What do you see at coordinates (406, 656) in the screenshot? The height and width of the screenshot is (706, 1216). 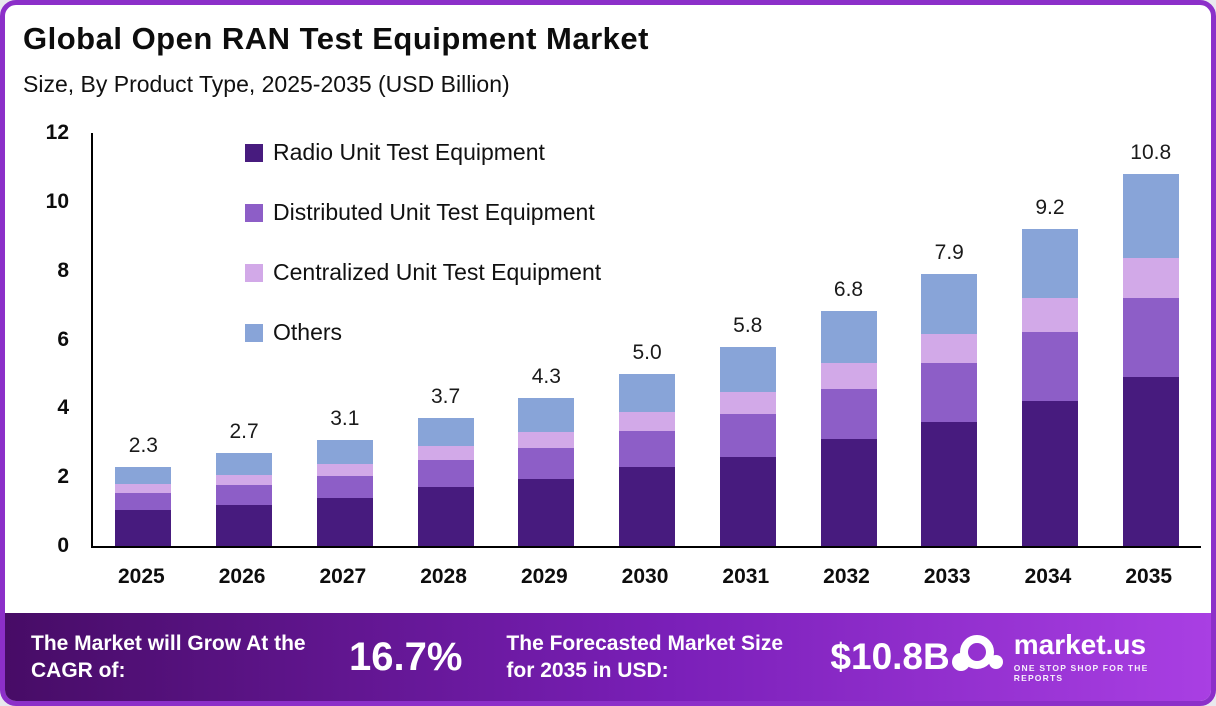 I see `cagr-value: 16.7%` at bounding box center [406, 656].